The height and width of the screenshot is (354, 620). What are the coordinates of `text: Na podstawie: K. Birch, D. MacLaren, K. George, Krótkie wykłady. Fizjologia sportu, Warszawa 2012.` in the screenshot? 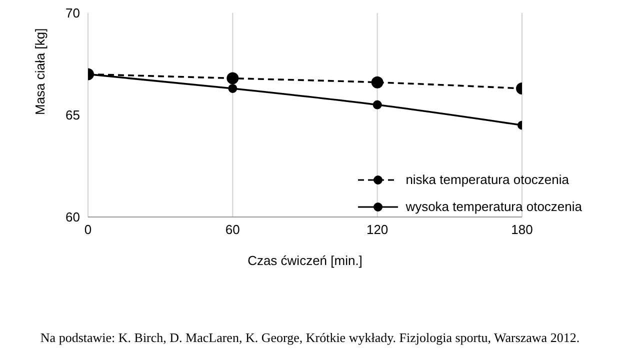 It's located at (310, 338).